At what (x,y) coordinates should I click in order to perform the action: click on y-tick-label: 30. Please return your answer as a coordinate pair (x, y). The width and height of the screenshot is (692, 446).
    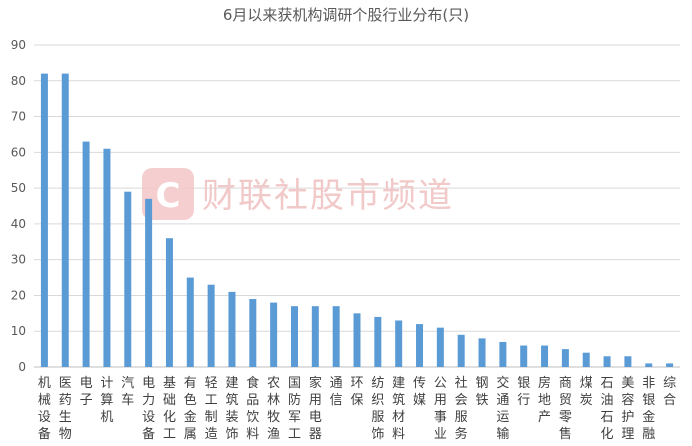
    Looking at the image, I should click on (18, 260).